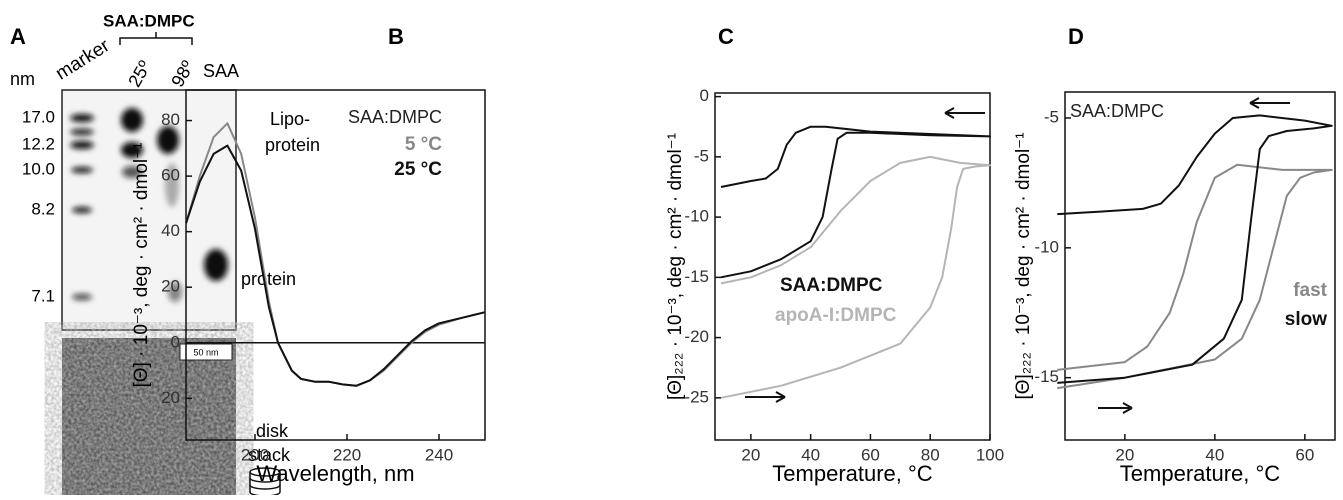 Image resolution: width=1343 pixels, height=500 pixels. What do you see at coordinates (182, 73) in the screenshot?
I see `lane-label: 98º` at bounding box center [182, 73].